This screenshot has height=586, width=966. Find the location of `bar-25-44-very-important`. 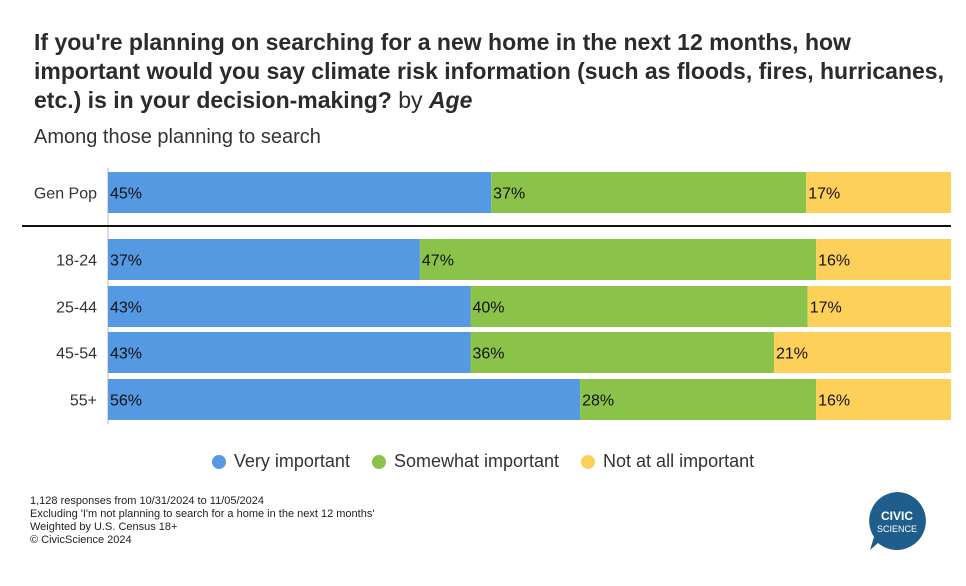

bar-25-44-very-important is located at coordinates (289, 306).